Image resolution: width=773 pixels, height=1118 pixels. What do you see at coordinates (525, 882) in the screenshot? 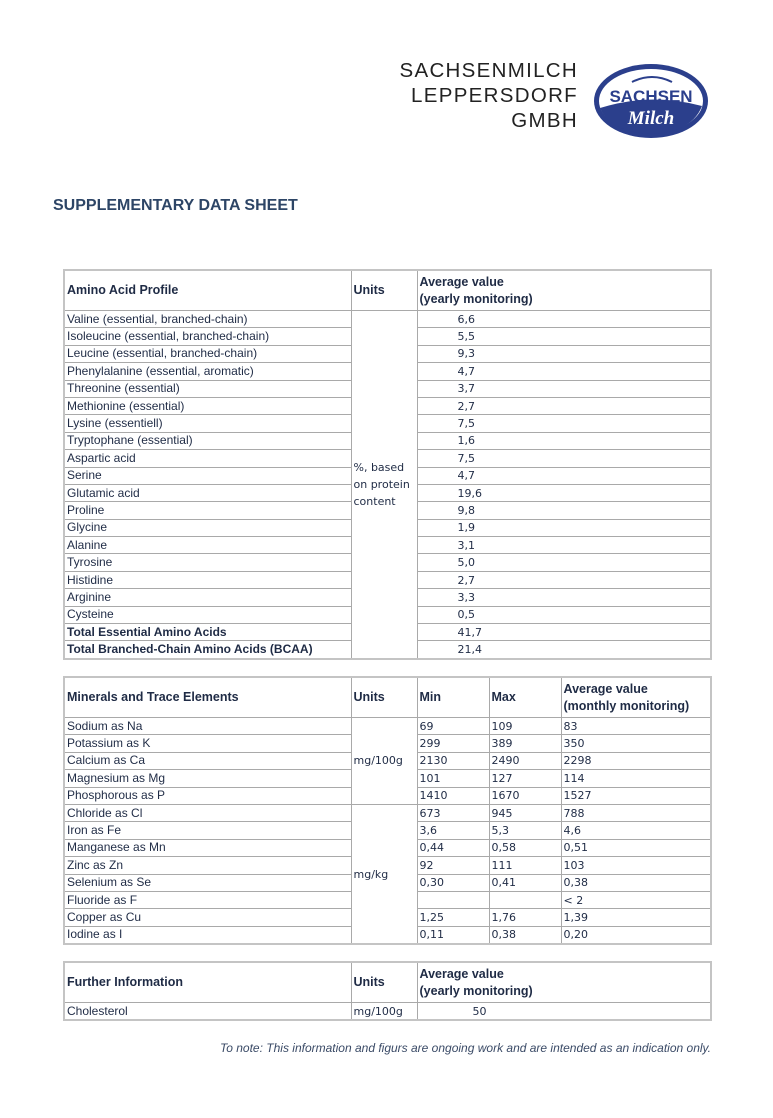
I see `max-value: 0,41` at bounding box center [525, 882].